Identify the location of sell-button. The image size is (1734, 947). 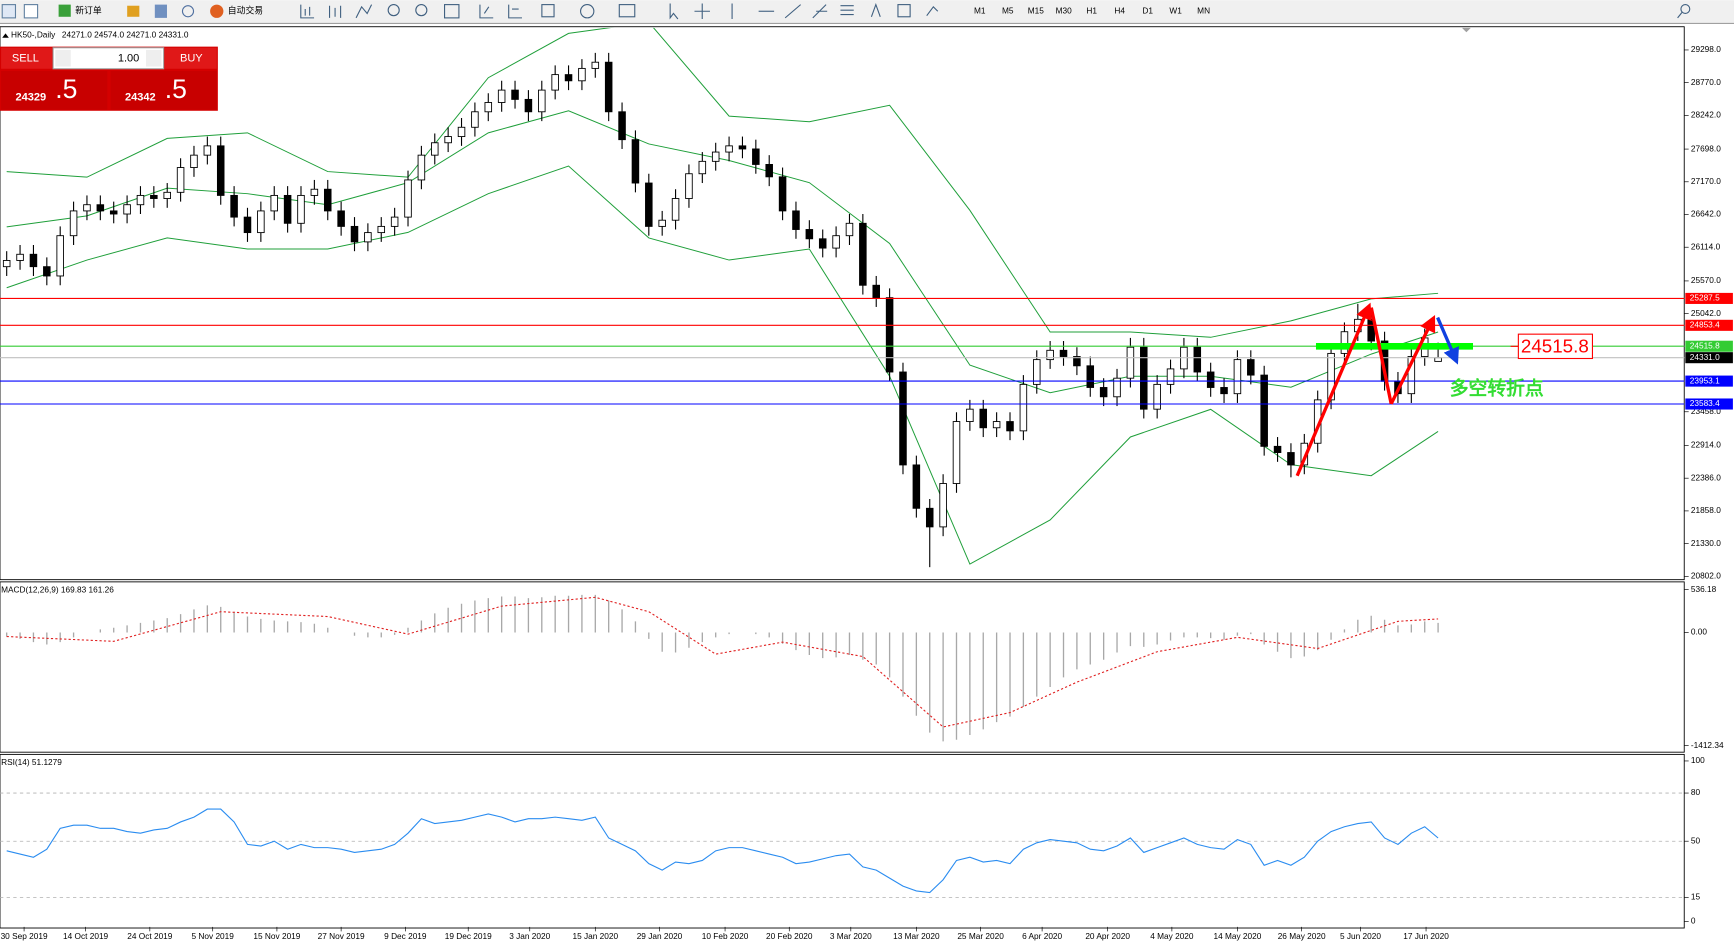
(26, 58).